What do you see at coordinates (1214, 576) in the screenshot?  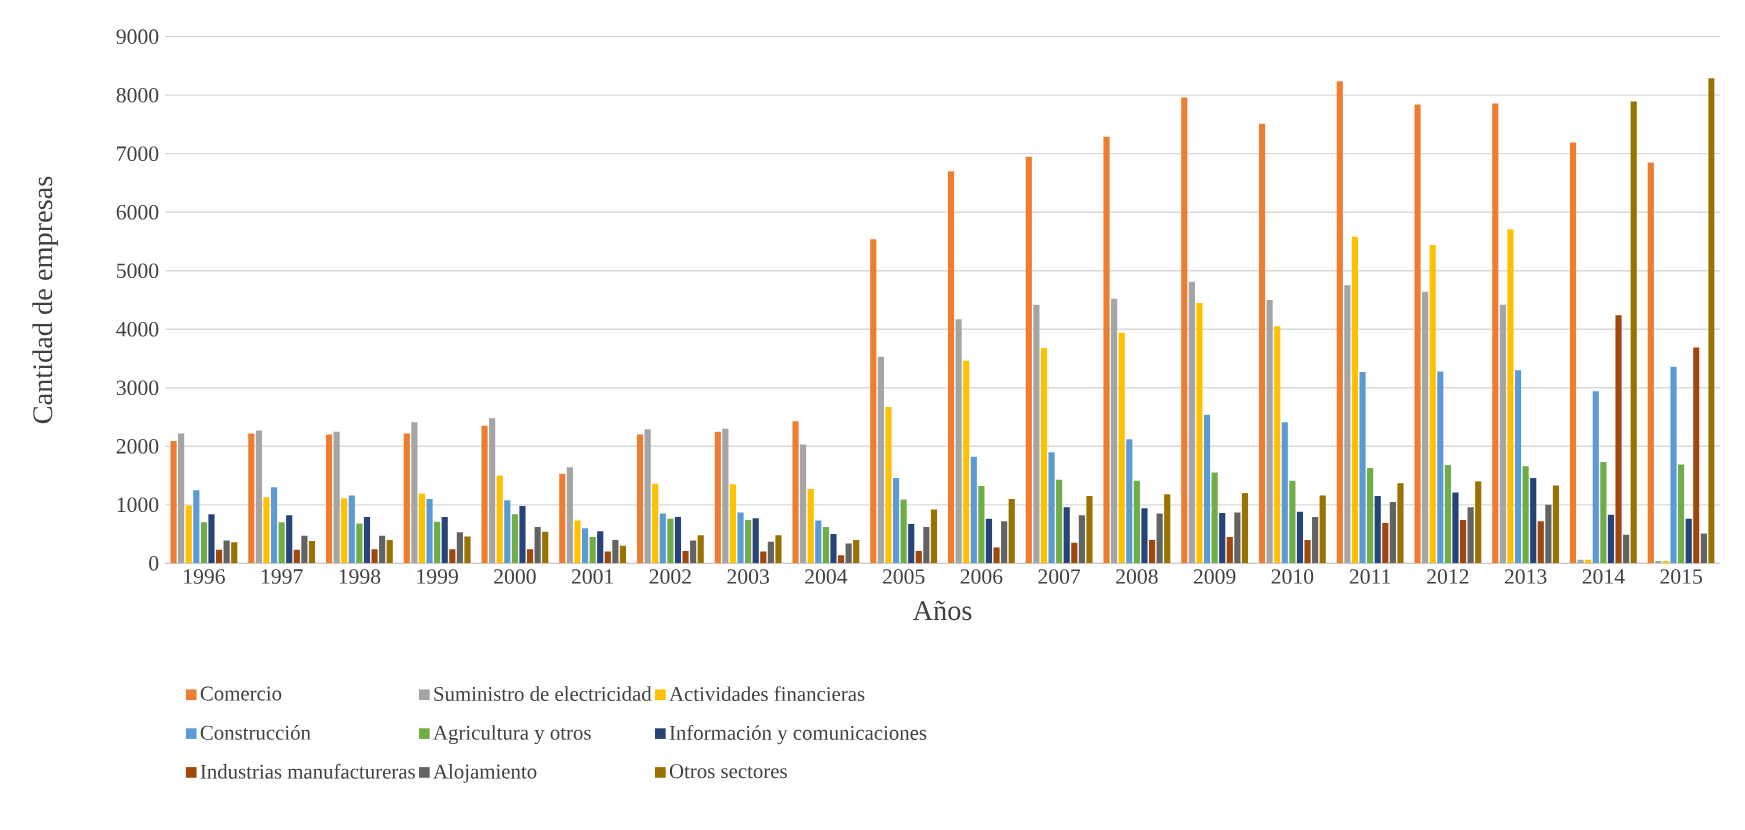 I see `x-tick-label: 2009` at bounding box center [1214, 576].